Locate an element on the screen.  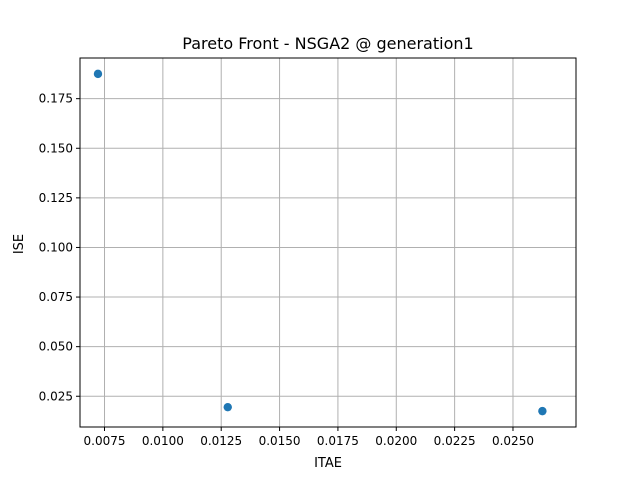
y-tick-label: 0.025 is located at coordinates (56, 396).